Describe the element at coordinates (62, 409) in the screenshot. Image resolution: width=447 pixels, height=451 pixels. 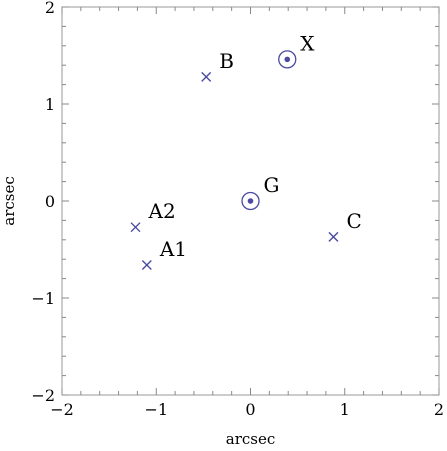
I see `x-tick-label: −2` at that location.